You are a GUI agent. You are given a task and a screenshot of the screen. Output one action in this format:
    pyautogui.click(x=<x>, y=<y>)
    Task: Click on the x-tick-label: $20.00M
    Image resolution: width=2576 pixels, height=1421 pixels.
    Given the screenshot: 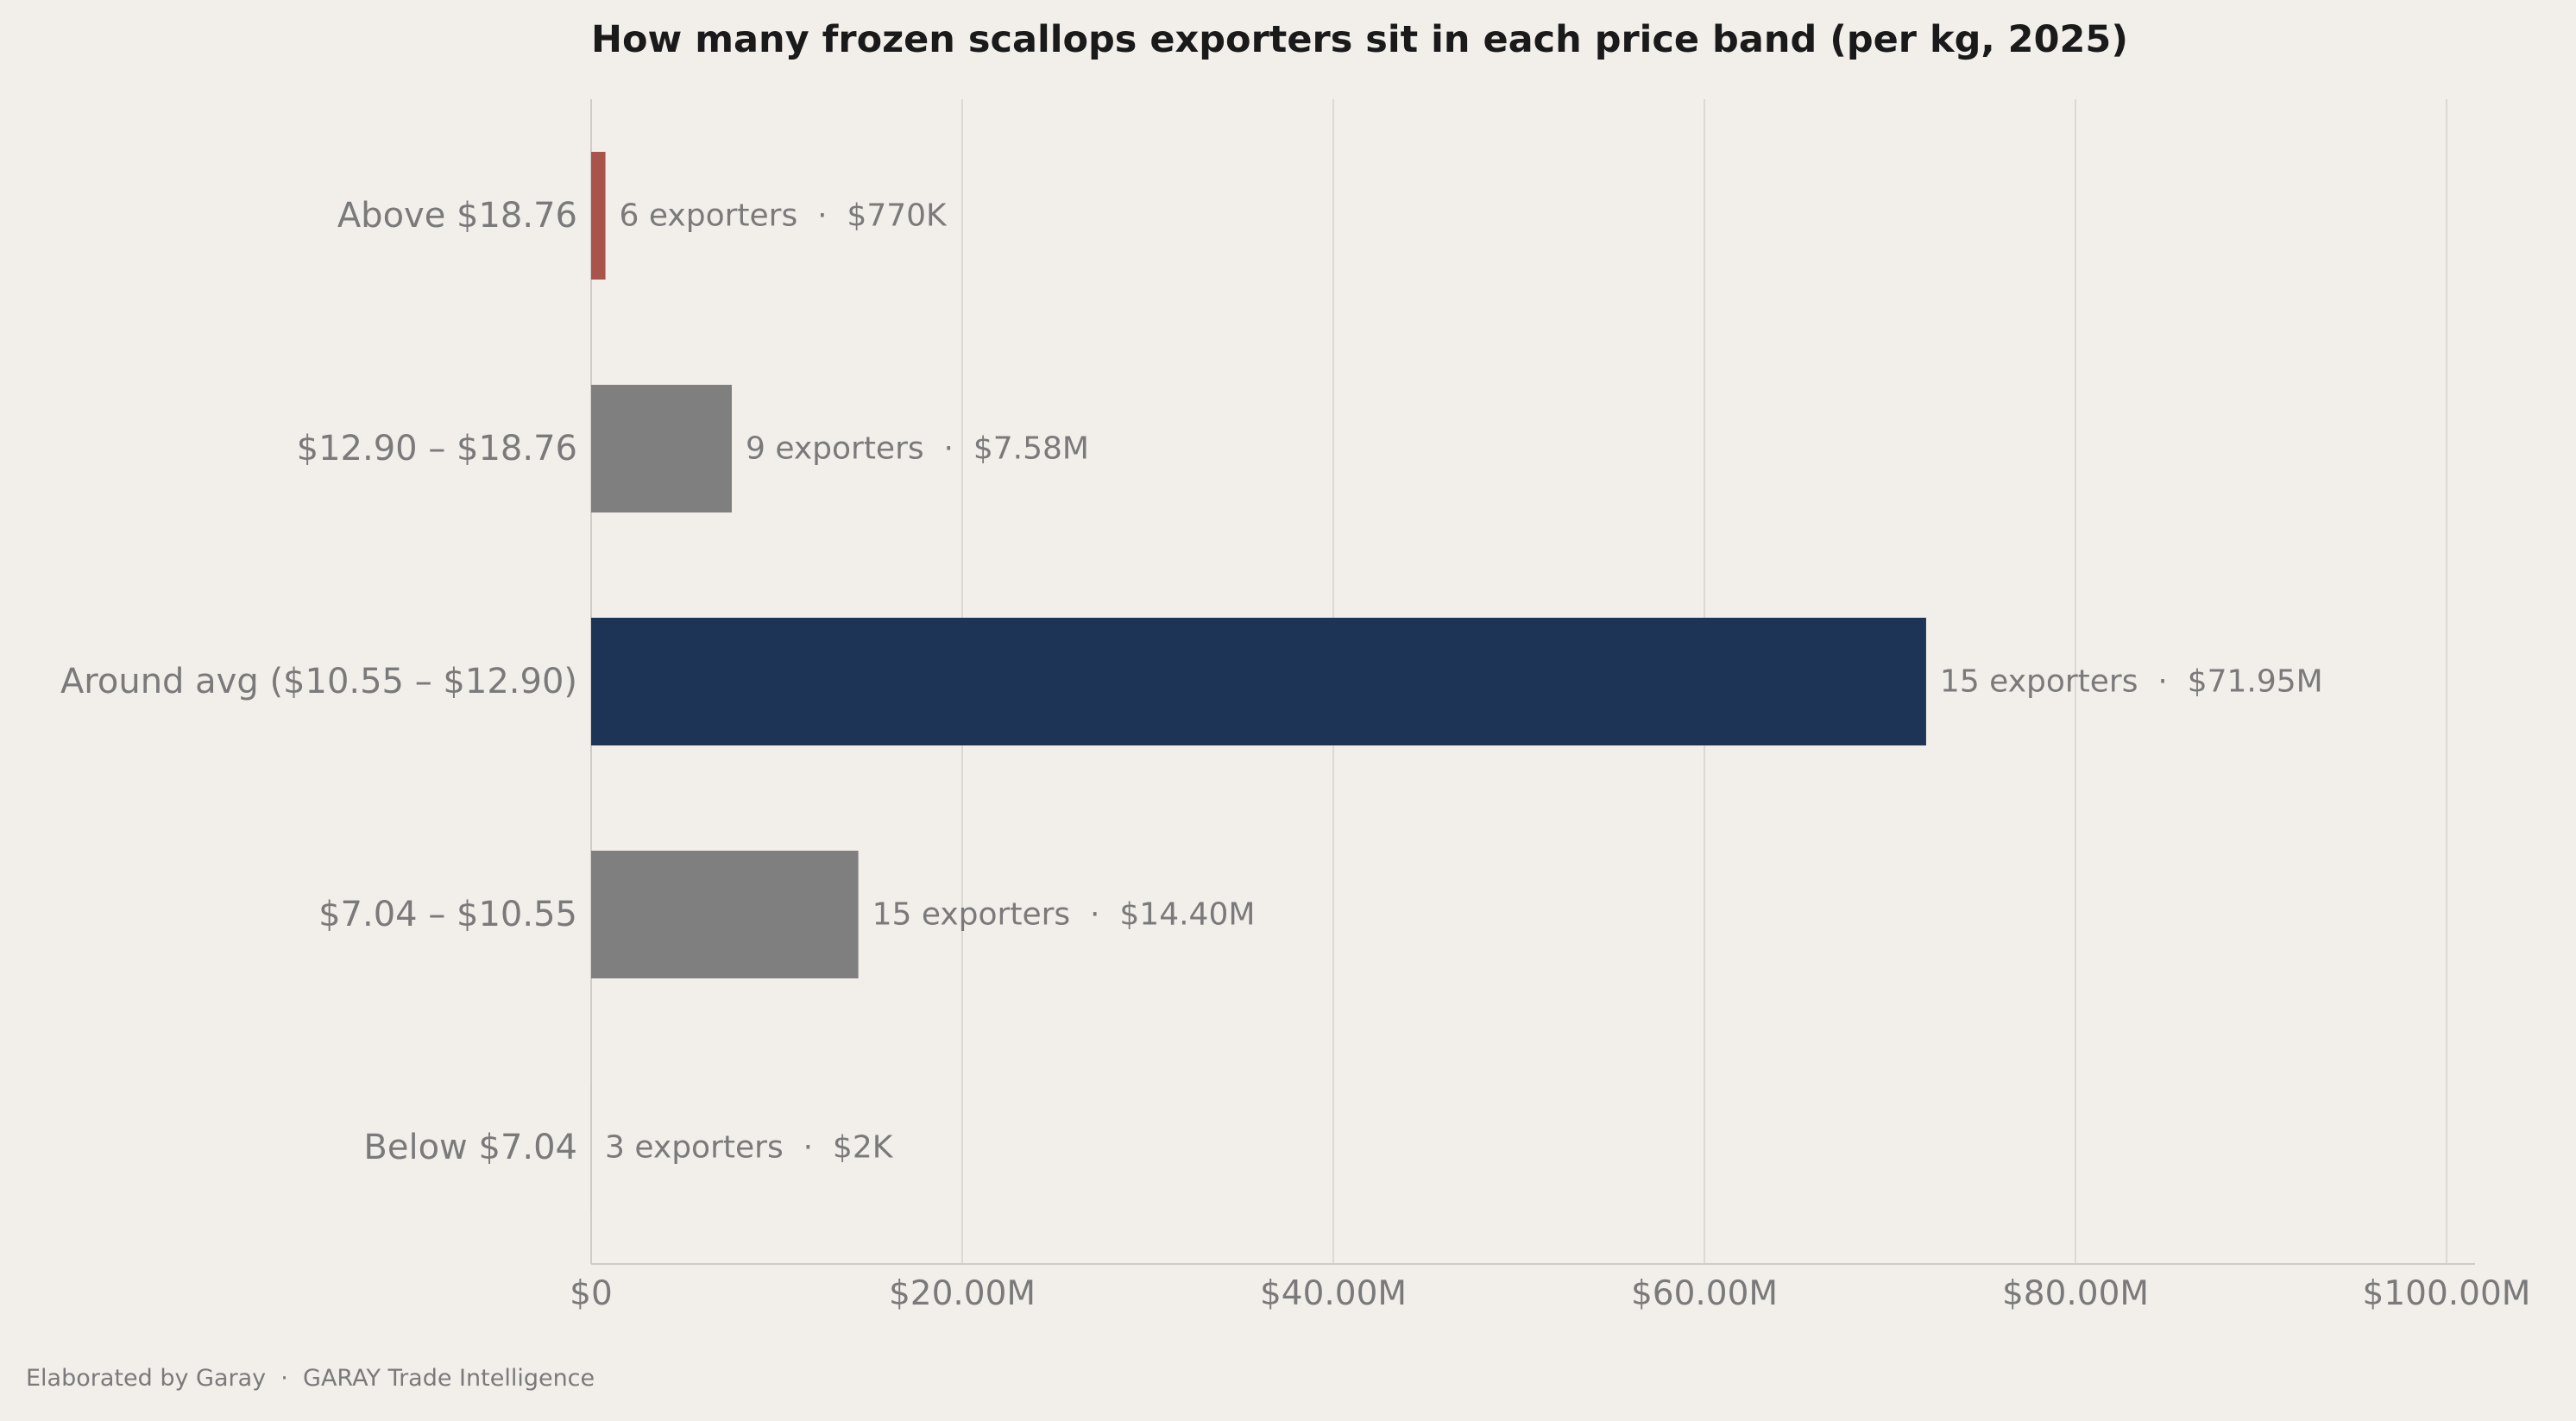 What is the action you would take?
    pyautogui.click(x=963, y=1293)
    